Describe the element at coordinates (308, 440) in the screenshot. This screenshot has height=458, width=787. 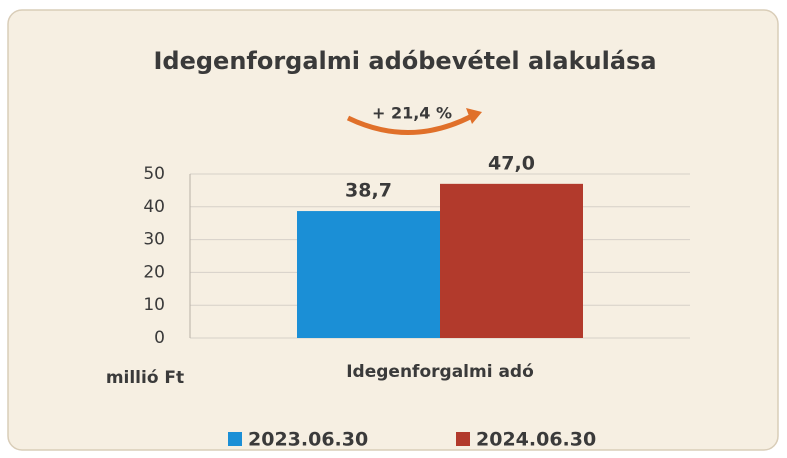
I see `legend-label: 2023.06.30` at that location.